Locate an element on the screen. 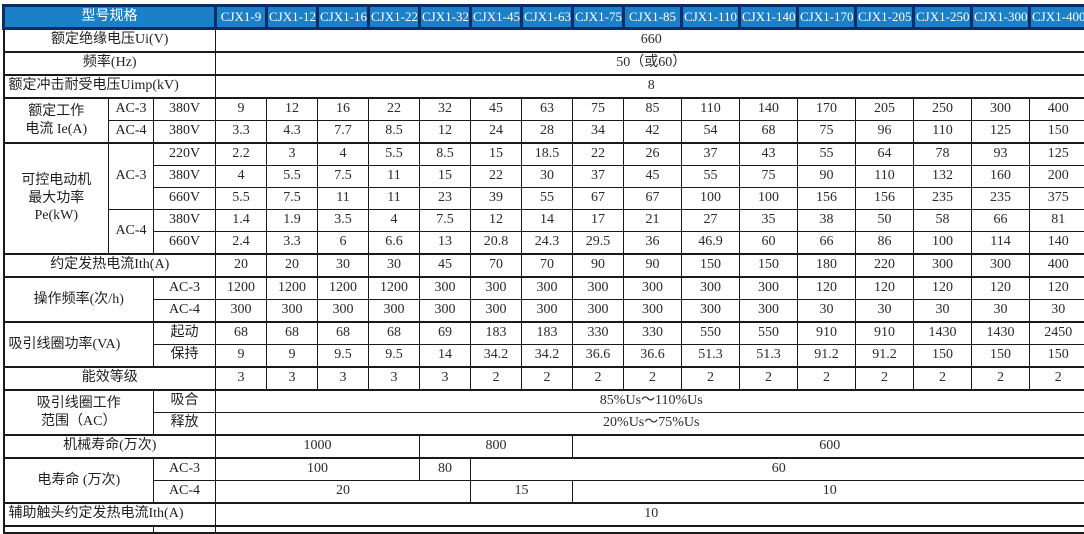  value-cell: 2.4 is located at coordinates (241, 243).